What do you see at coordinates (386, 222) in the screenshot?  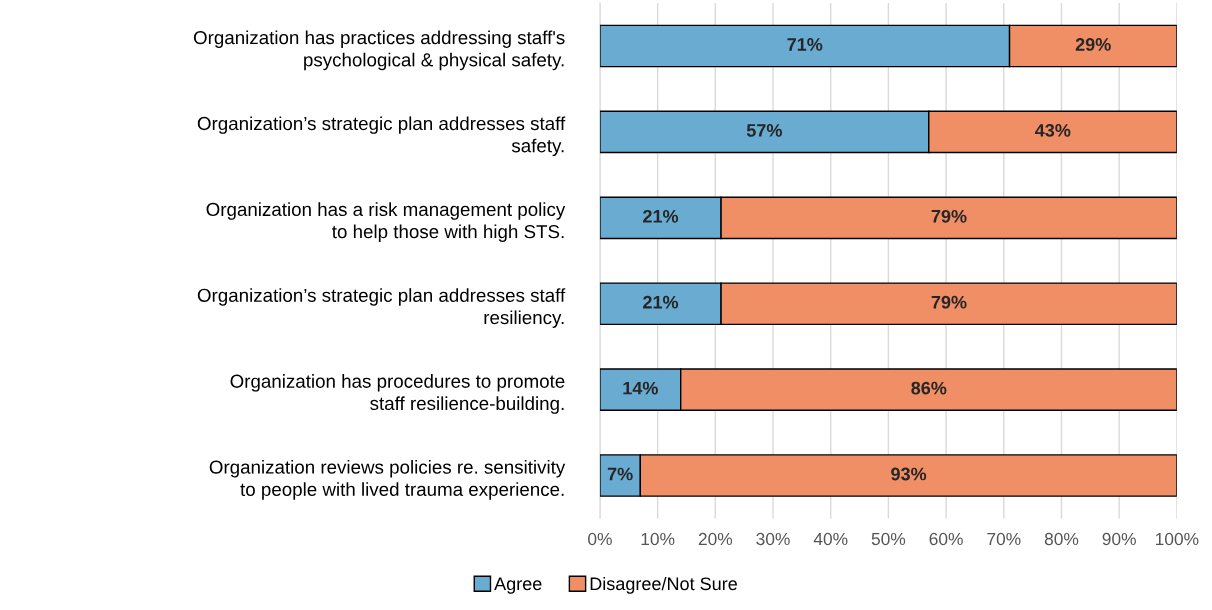 I see `y-tick-label: Organization has a risk management policy to help those with high STS.` at bounding box center [386, 222].